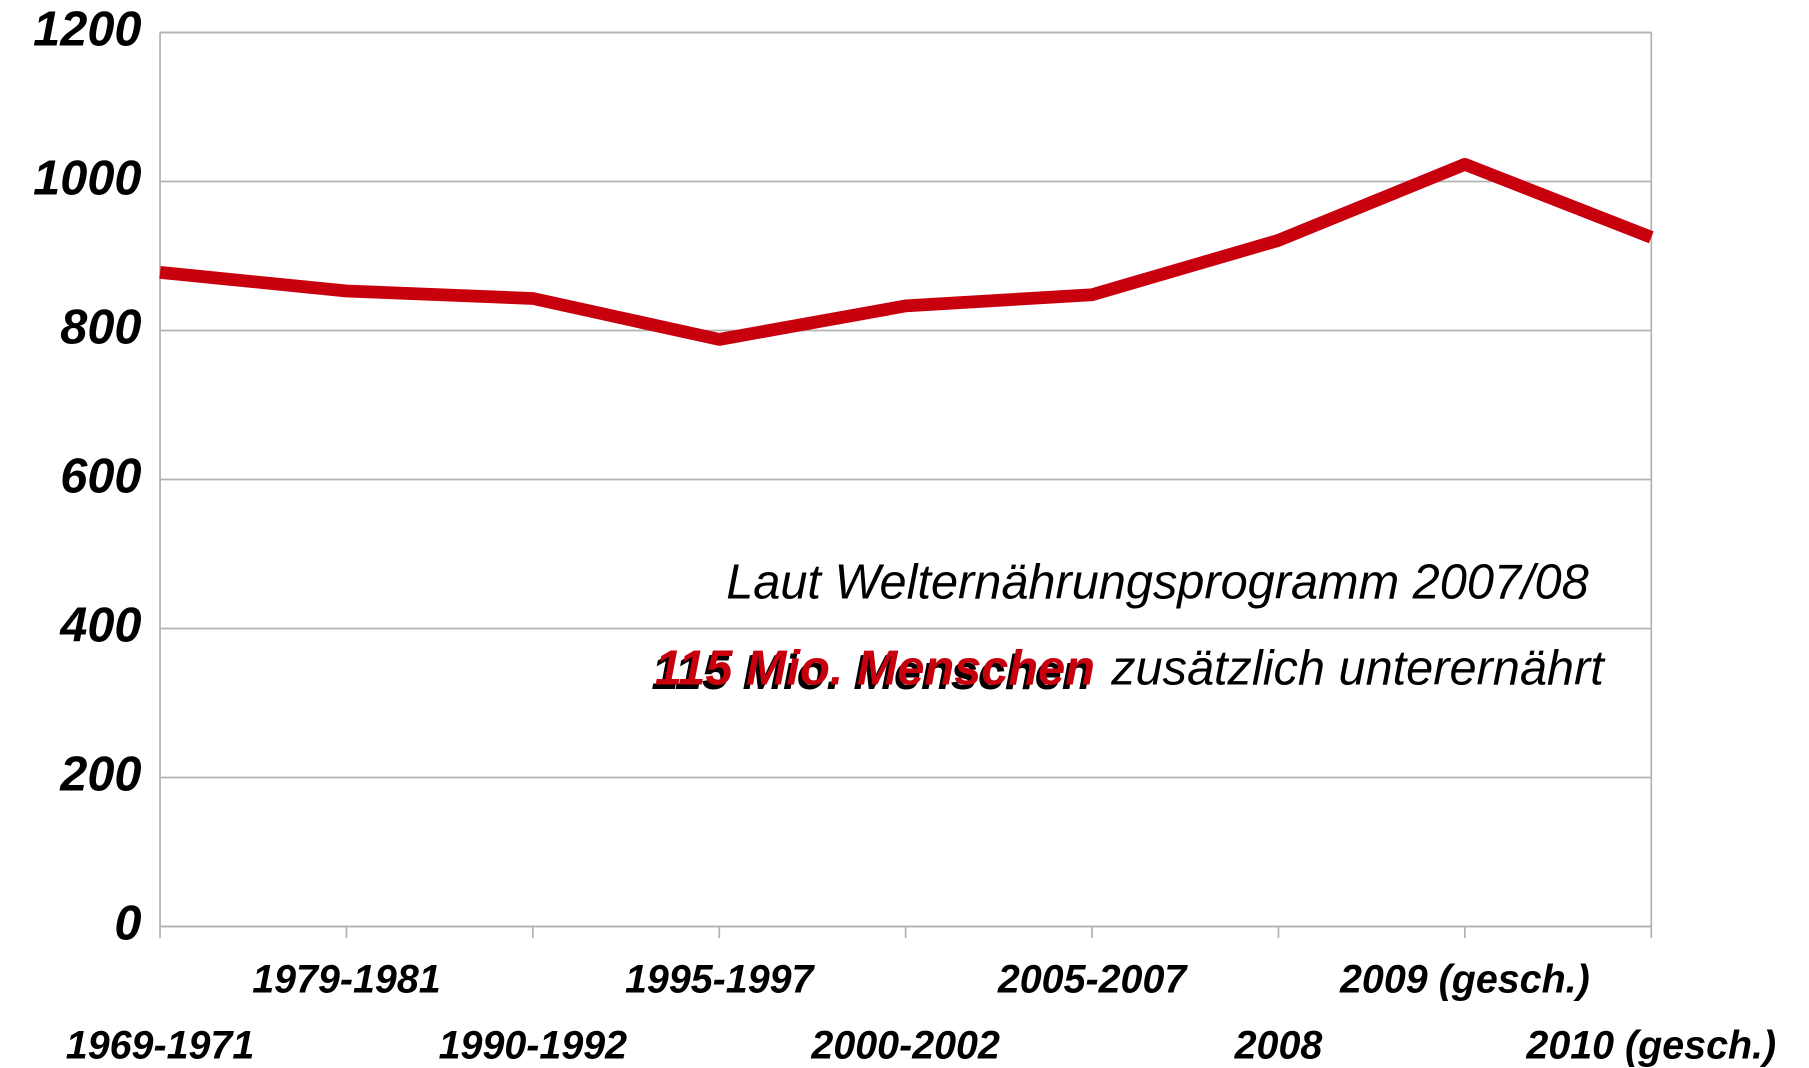  What do you see at coordinates (160, 1046) in the screenshot?
I see `x-tick-label: 1969-1971` at bounding box center [160, 1046].